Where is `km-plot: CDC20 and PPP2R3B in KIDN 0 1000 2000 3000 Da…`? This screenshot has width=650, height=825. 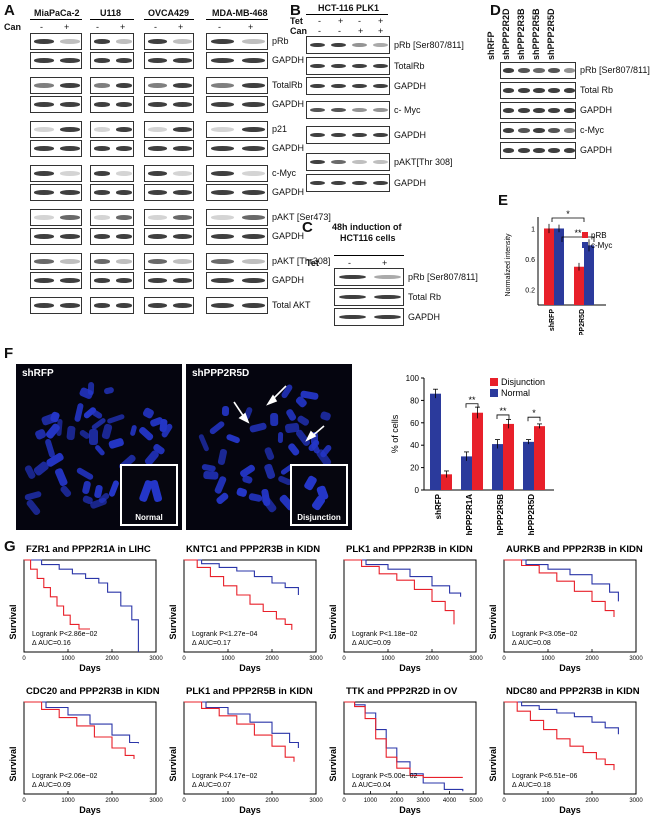
km-plot: CDC20 and PPP2R3B in KIDN 0 1000 2000 3000 Da… is located at coordinates (85, 750).